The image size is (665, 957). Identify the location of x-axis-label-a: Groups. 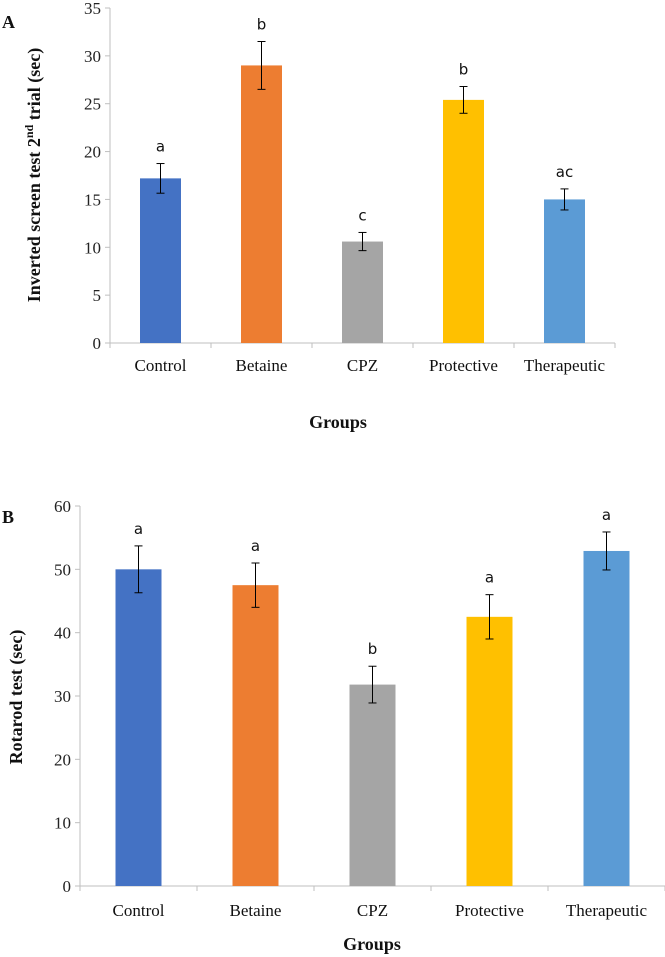
(338, 422).